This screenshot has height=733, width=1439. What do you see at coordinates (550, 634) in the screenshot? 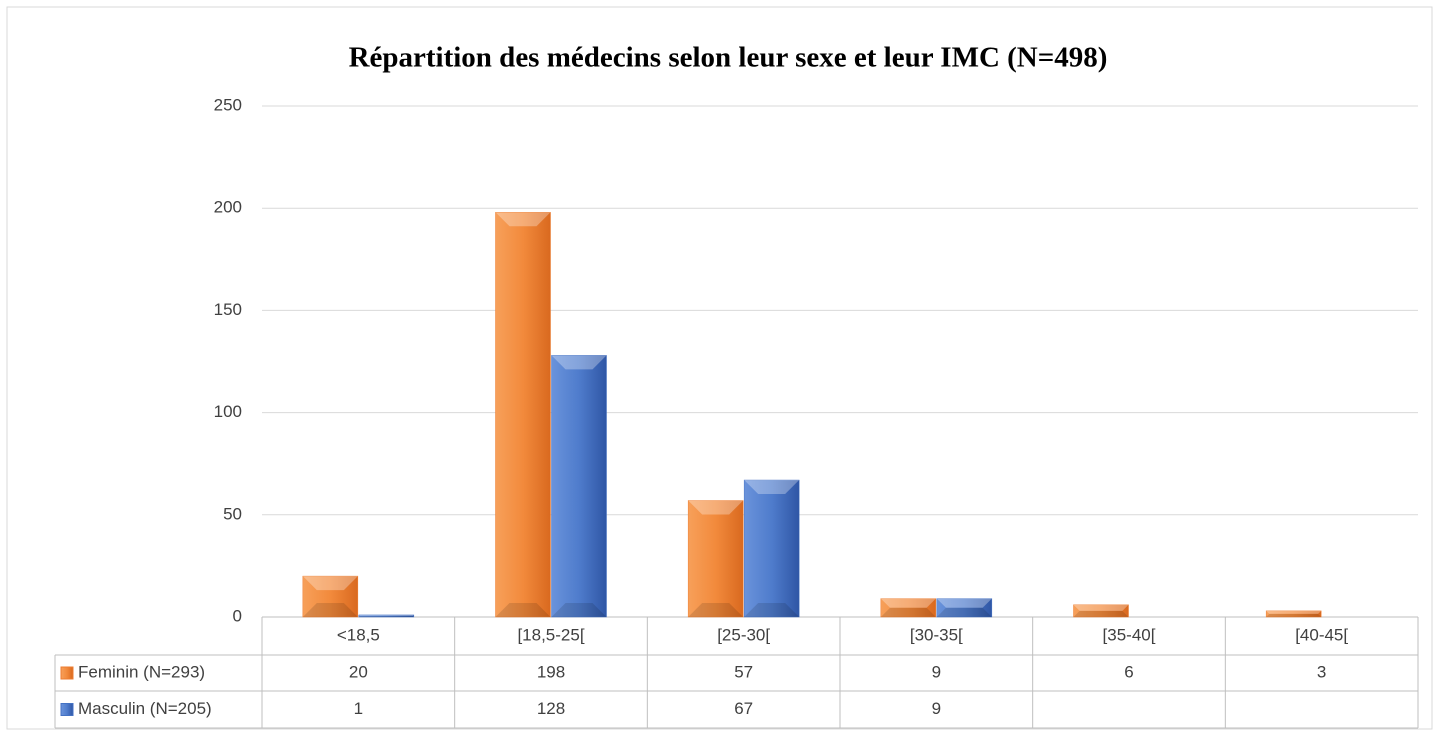
I see `x-tick-label: [18,5-25[` at bounding box center [550, 634].